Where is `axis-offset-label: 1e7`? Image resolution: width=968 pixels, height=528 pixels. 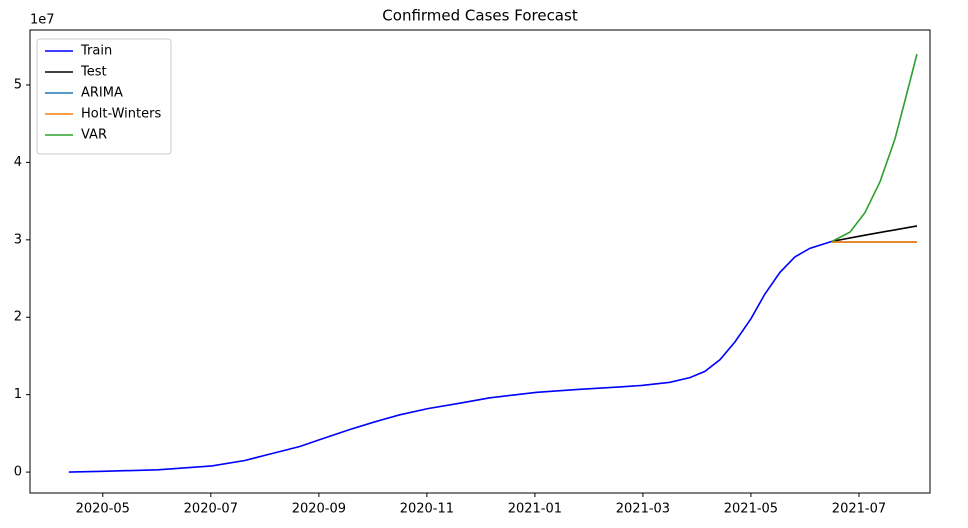
axis-offset-label: 1e7 is located at coordinates (42, 20).